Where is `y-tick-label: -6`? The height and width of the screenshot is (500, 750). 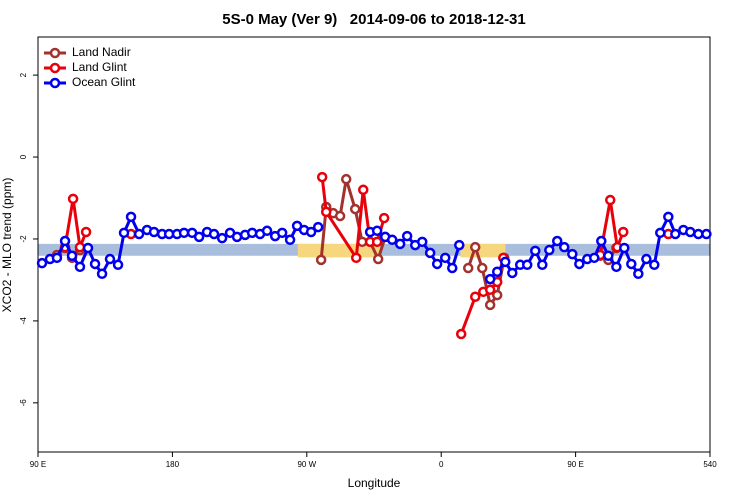
y-tick-label: -6 is located at coordinates (23, 403).